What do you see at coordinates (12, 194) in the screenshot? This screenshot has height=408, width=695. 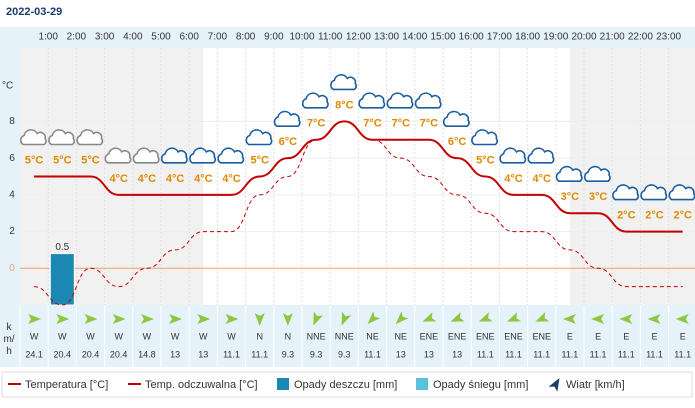 I see `y-tick-label: 4` at bounding box center [12, 194].